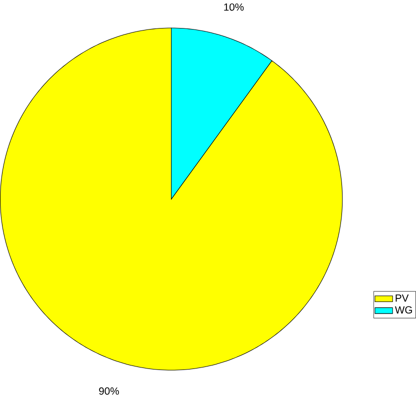  I want to click on data-label: 90%, so click(109, 391).